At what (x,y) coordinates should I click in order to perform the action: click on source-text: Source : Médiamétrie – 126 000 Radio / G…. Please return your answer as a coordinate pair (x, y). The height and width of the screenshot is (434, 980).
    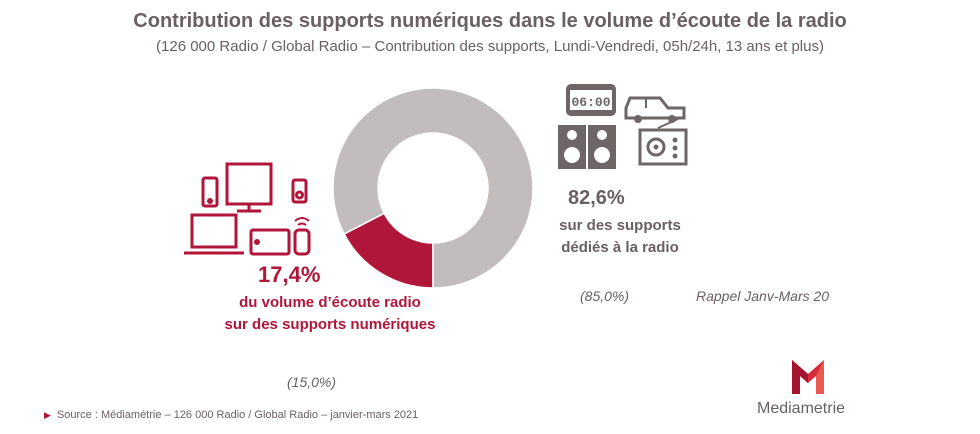
    Looking at the image, I should click on (237, 415).